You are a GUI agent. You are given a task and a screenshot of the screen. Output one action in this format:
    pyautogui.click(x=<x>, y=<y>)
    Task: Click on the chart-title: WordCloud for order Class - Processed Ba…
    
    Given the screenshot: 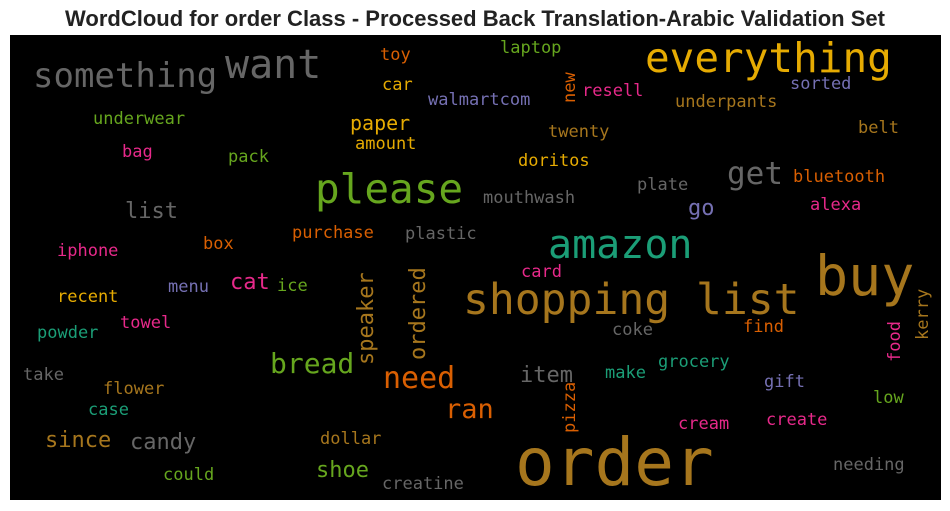 What is the action you would take?
    pyautogui.click(x=475, y=18)
    